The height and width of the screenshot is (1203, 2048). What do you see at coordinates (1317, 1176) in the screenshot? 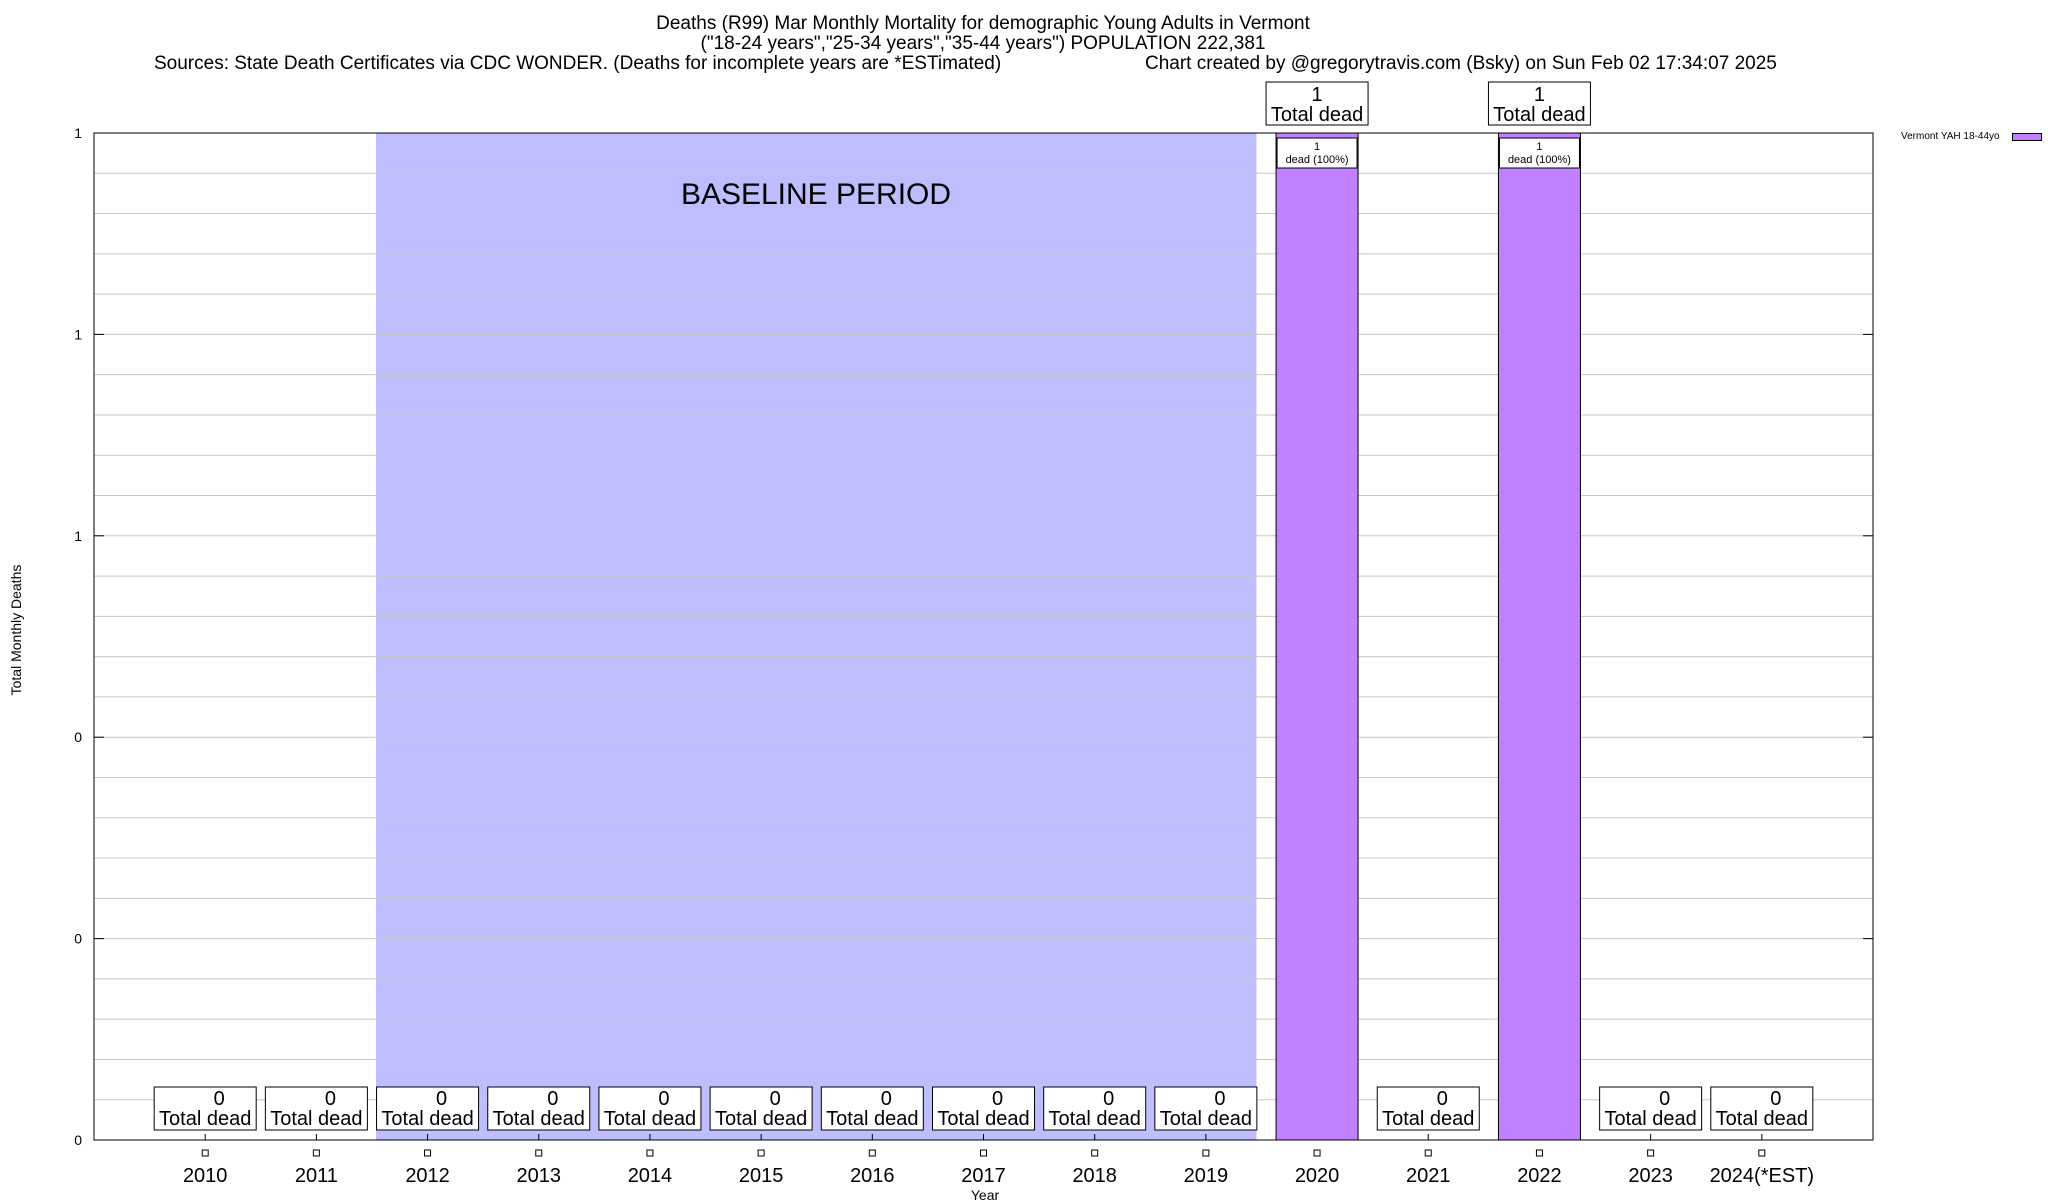
I see `x-tick-label: 2020` at bounding box center [1317, 1176].